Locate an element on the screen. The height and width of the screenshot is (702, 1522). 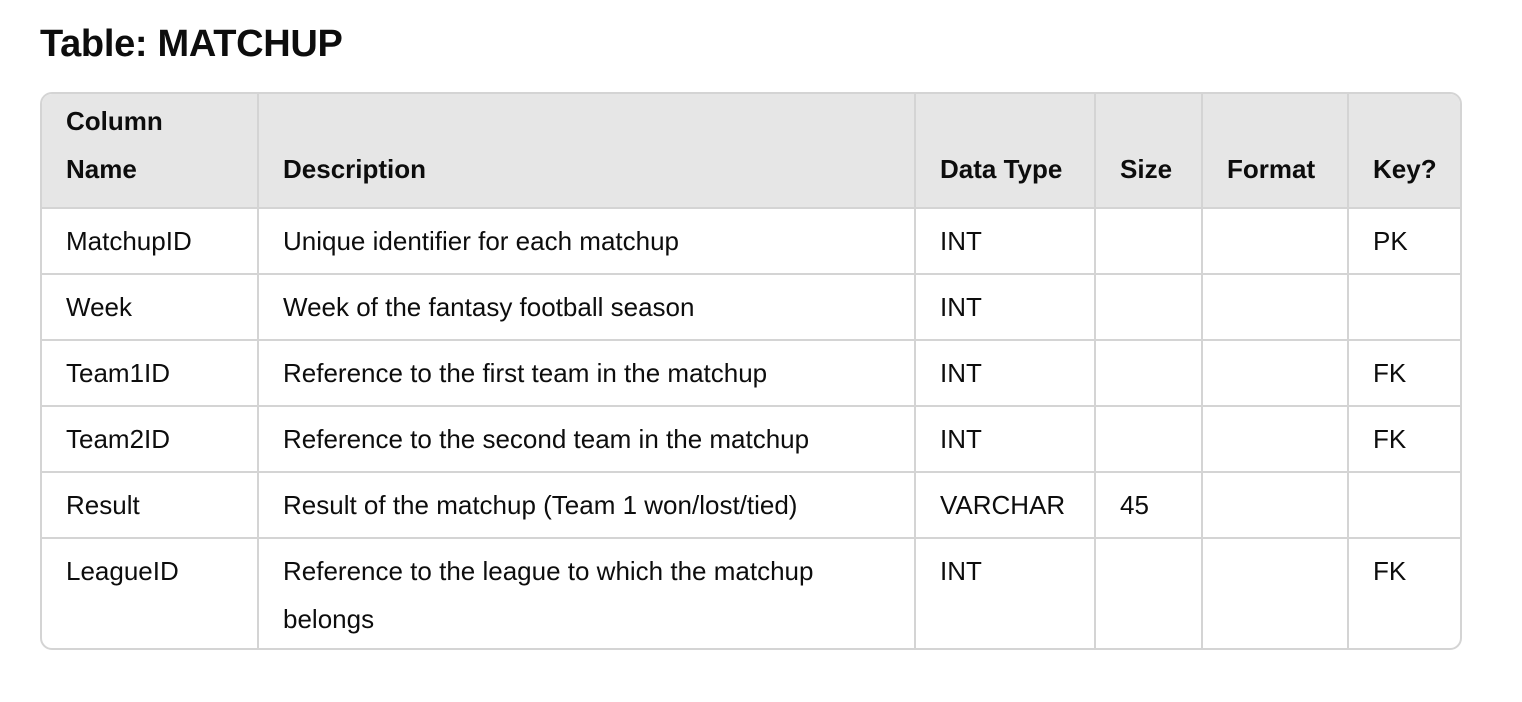
cell-column-name: Team1ID is located at coordinates (150, 373).